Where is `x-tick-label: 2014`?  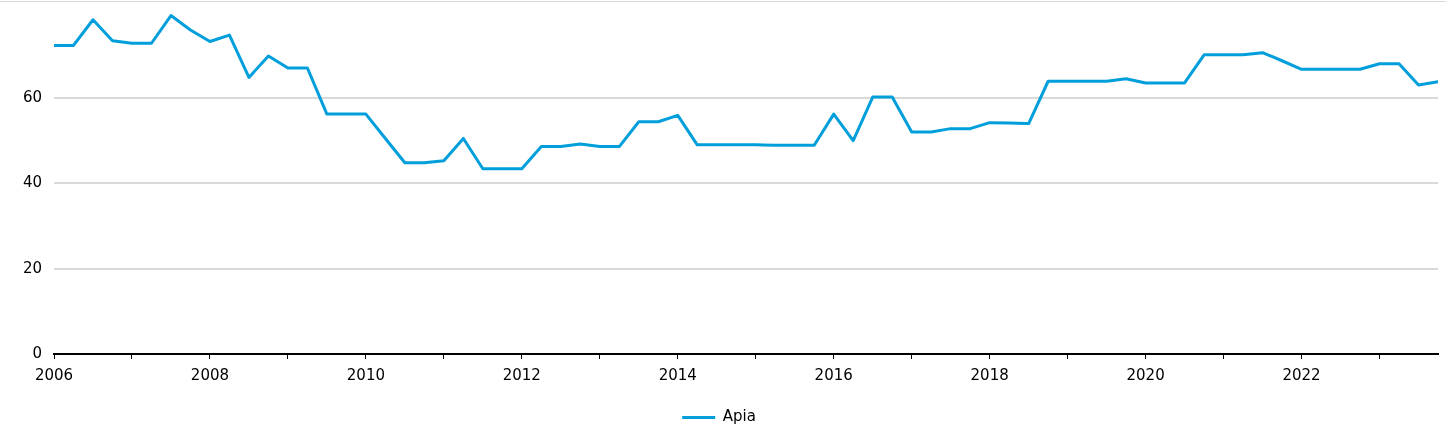
x-tick-label: 2014 is located at coordinates (677, 374).